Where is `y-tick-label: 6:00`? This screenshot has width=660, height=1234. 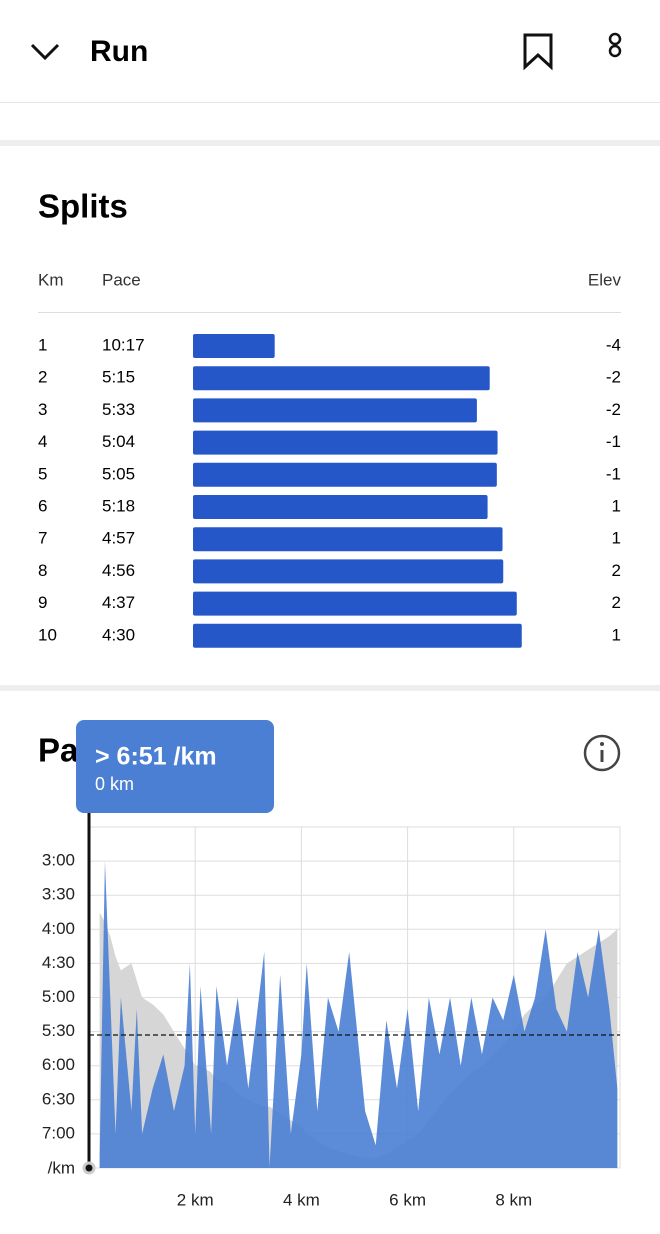
y-tick-label: 6:00 is located at coordinates (58, 1064).